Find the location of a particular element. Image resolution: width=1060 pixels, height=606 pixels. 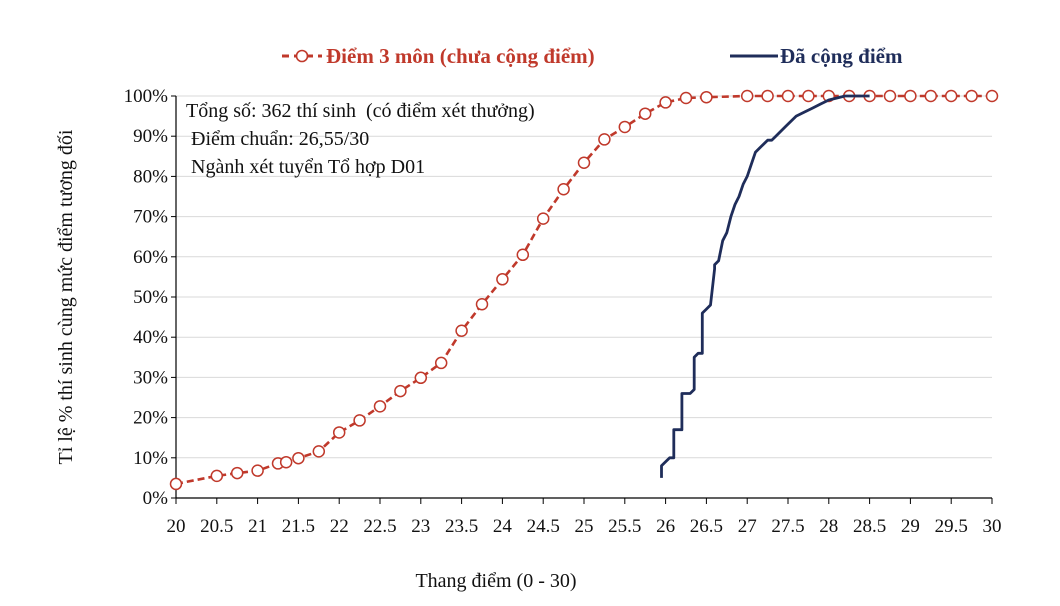

x-tick-label: 26.5 is located at coordinates (706, 526).